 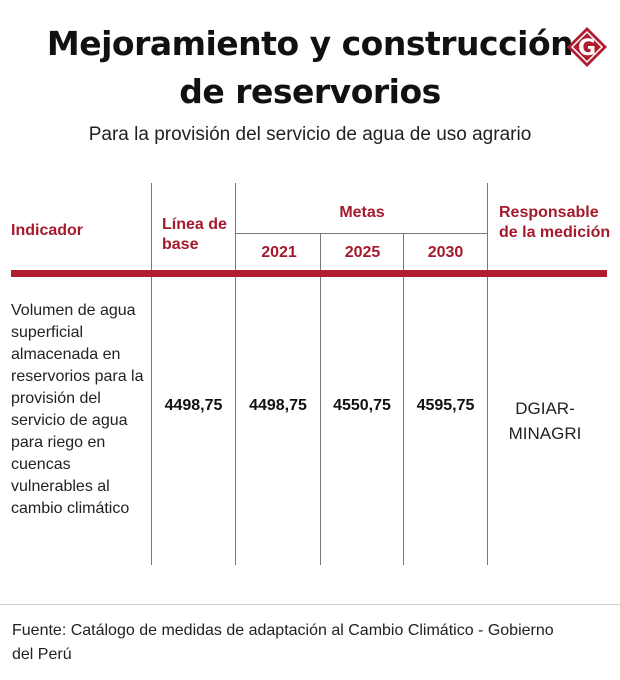 I want to click on title-line-1: Mejoramiento y construcción, so click(x=310, y=43).